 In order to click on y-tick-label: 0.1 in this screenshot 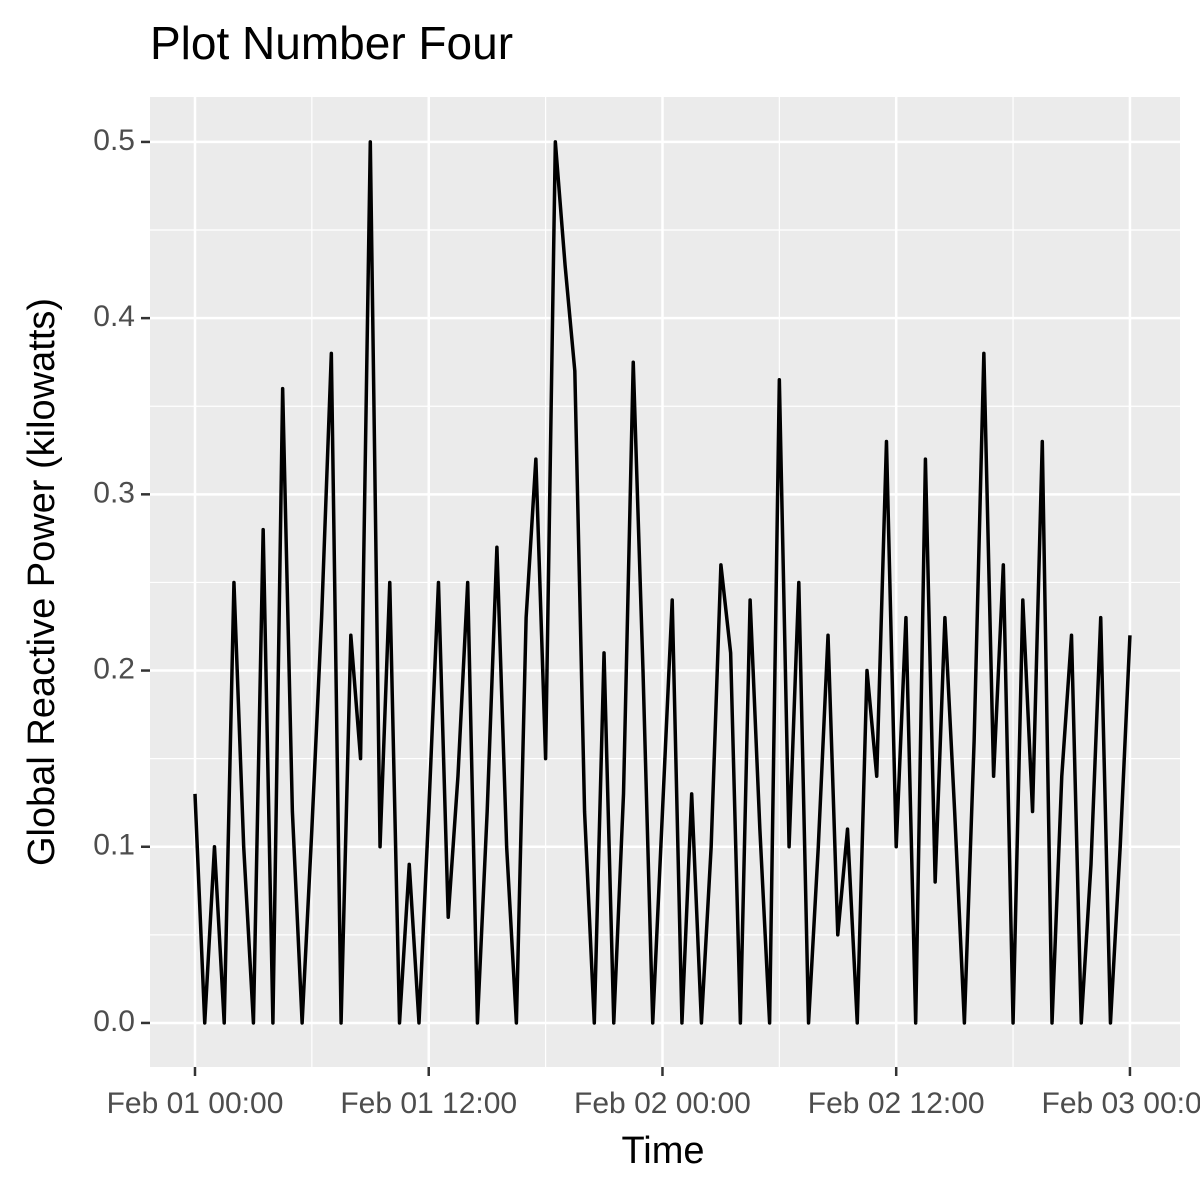, I will do `click(114, 845)`.